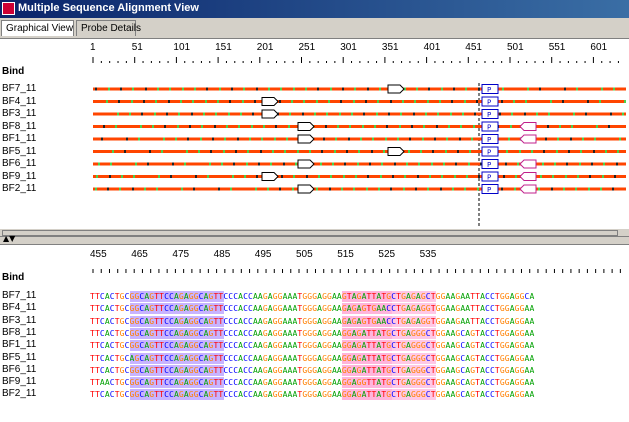  What do you see at coordinates (19, 188) in the screenshot?
I see `track-name: BF2_11` at bounding box center [19, 188].